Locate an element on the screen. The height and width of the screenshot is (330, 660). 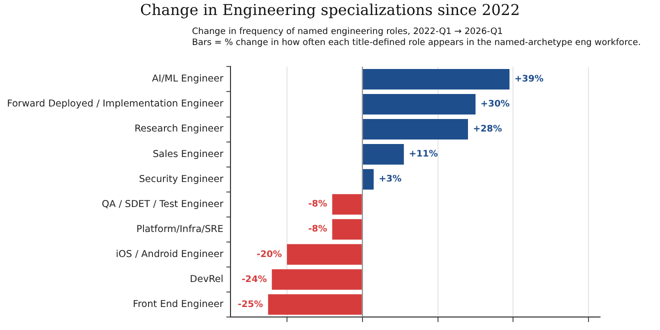
data-label: +28% is located at coordinates (487, 129).